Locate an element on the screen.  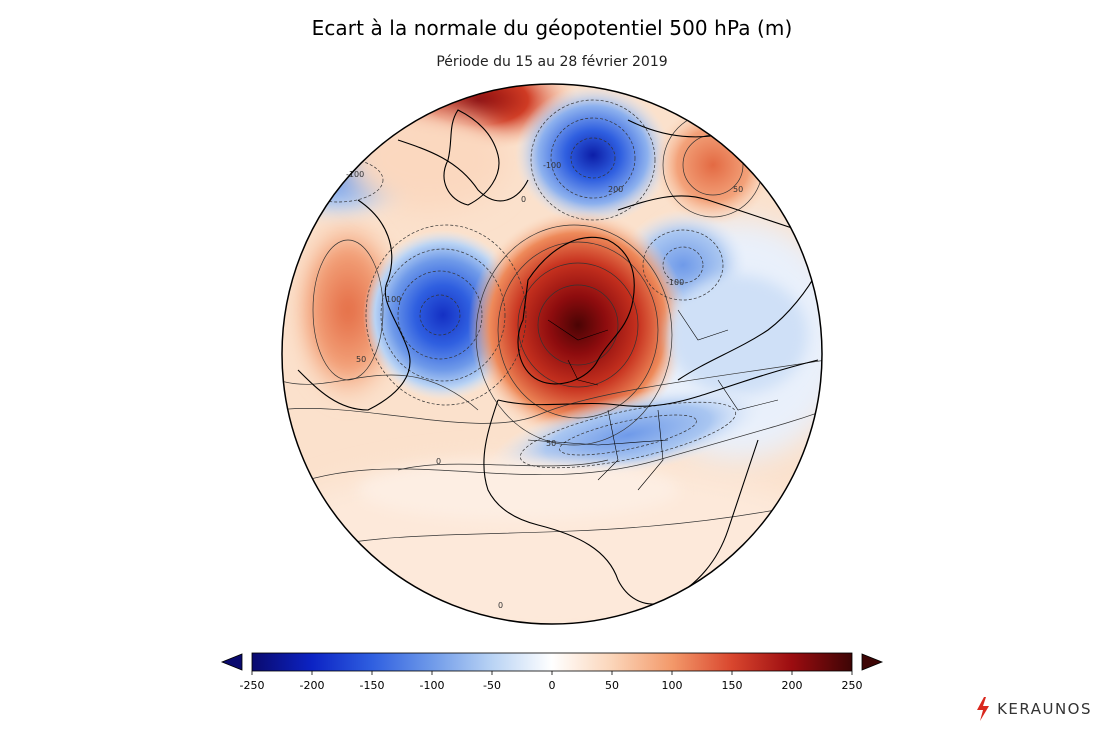
contour-label: 200 is located at coordinates (615, 189).